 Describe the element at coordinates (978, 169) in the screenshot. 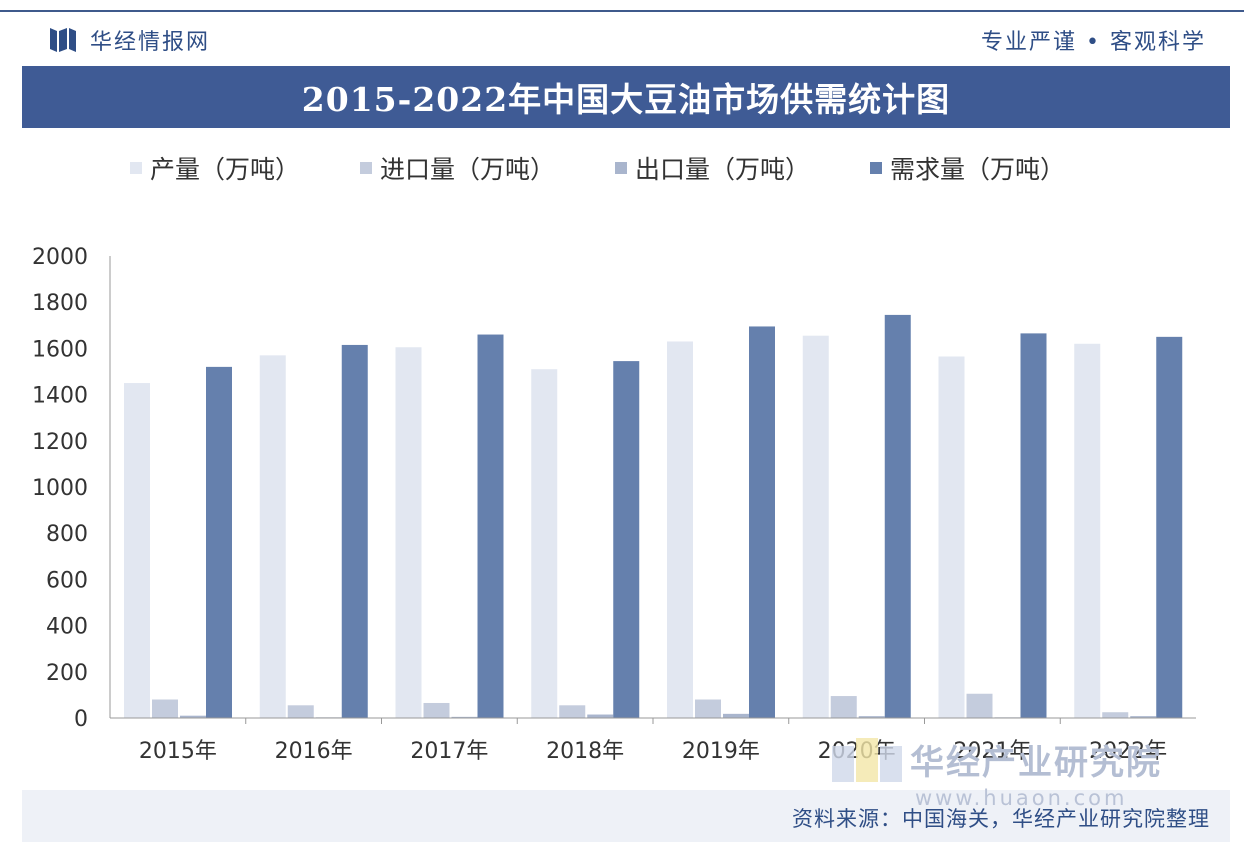

I see `legend-label: 需求量（万吨）` at that location.